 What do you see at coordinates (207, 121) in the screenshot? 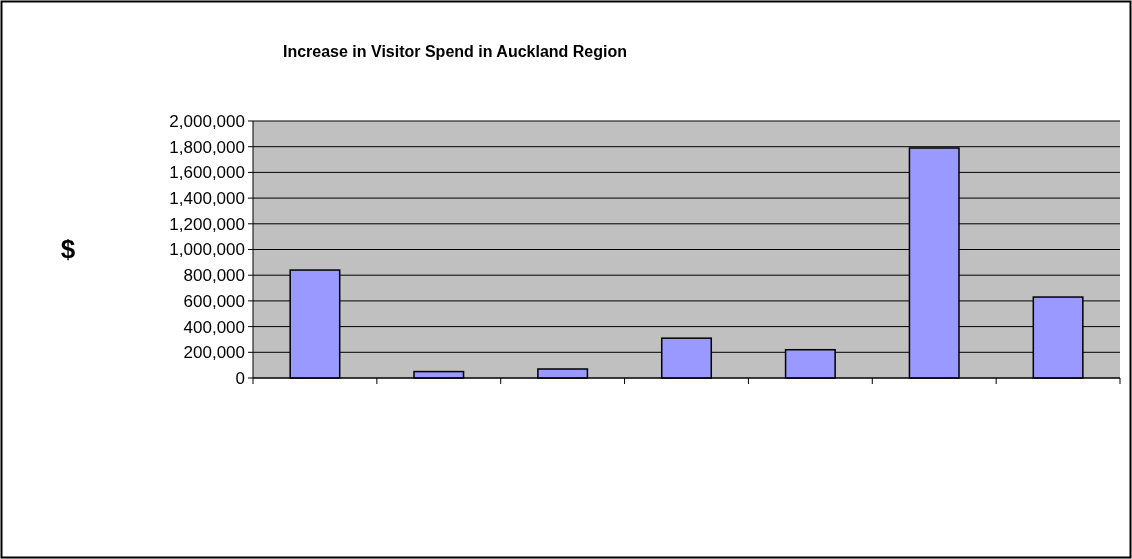
I see `y-tick-label: 2,000,000` at bounding box center [207, 121].